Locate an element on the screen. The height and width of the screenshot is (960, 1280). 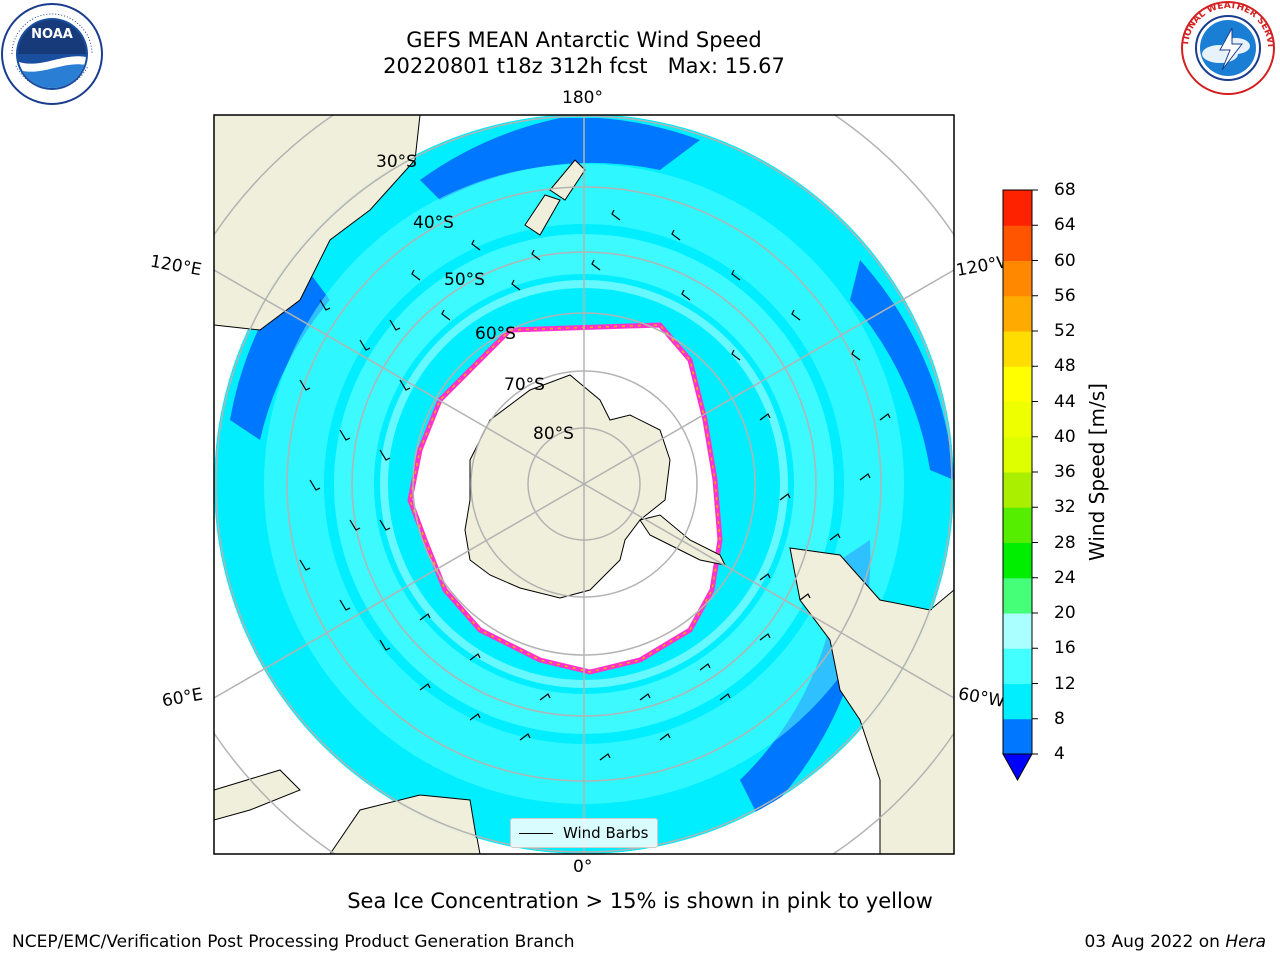
colorbar-tick-label: 36 is located at coordinates (1065, 472).